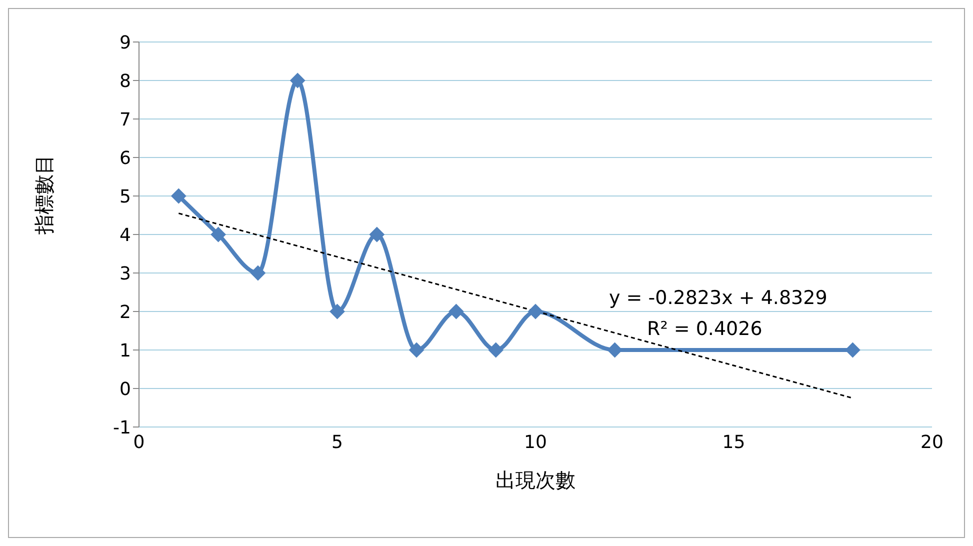  I want to click on y-tick-label: 8, so click(125, 81).